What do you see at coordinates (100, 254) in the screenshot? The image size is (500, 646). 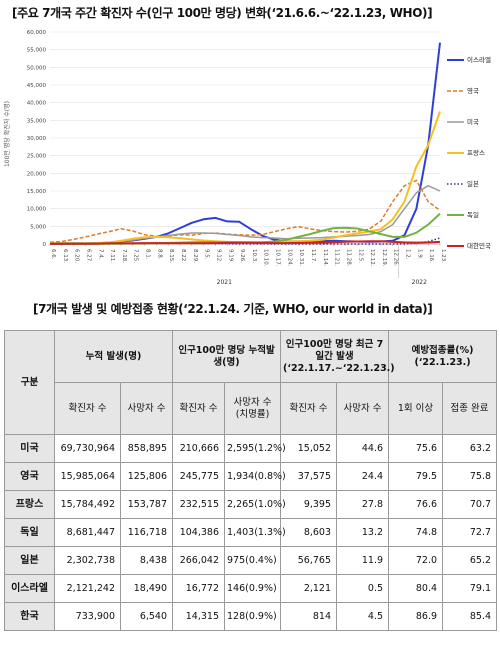 I see `x-tick-label: 7.4.` at bounding box center [100, 254].